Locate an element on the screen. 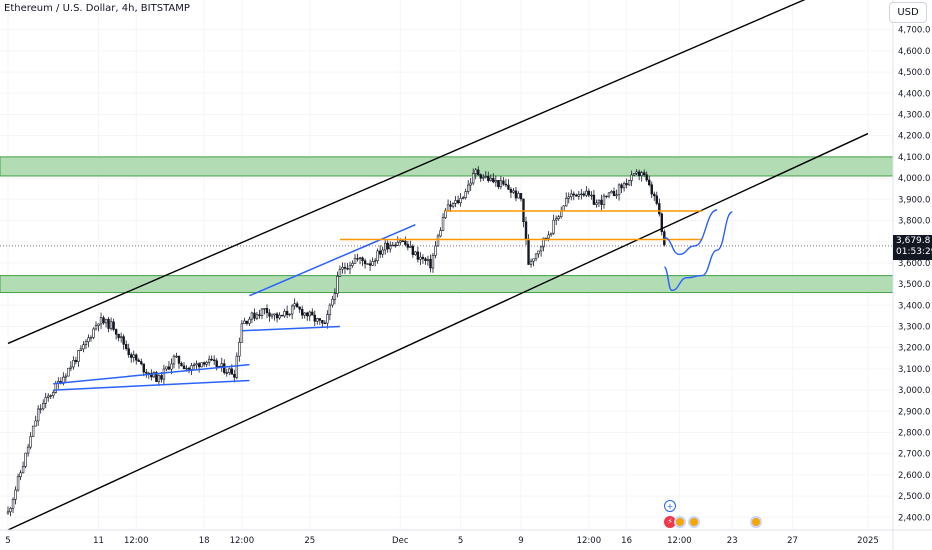 Image resolution: width=932 pixels, height=550 pixels. price-tick-label: 4,700.0 is located at coordinates (914, 31).